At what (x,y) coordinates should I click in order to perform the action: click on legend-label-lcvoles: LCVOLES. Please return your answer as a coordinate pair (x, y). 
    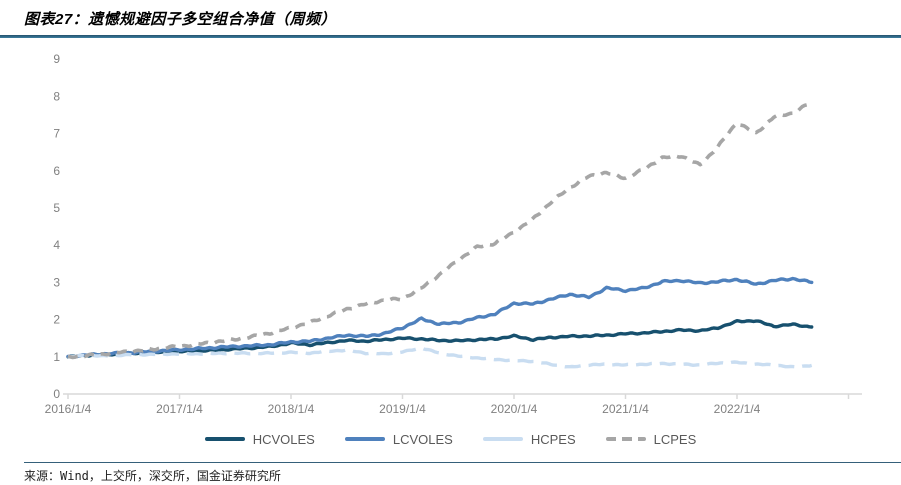
    Looking at the image, I should click on (422, 439).